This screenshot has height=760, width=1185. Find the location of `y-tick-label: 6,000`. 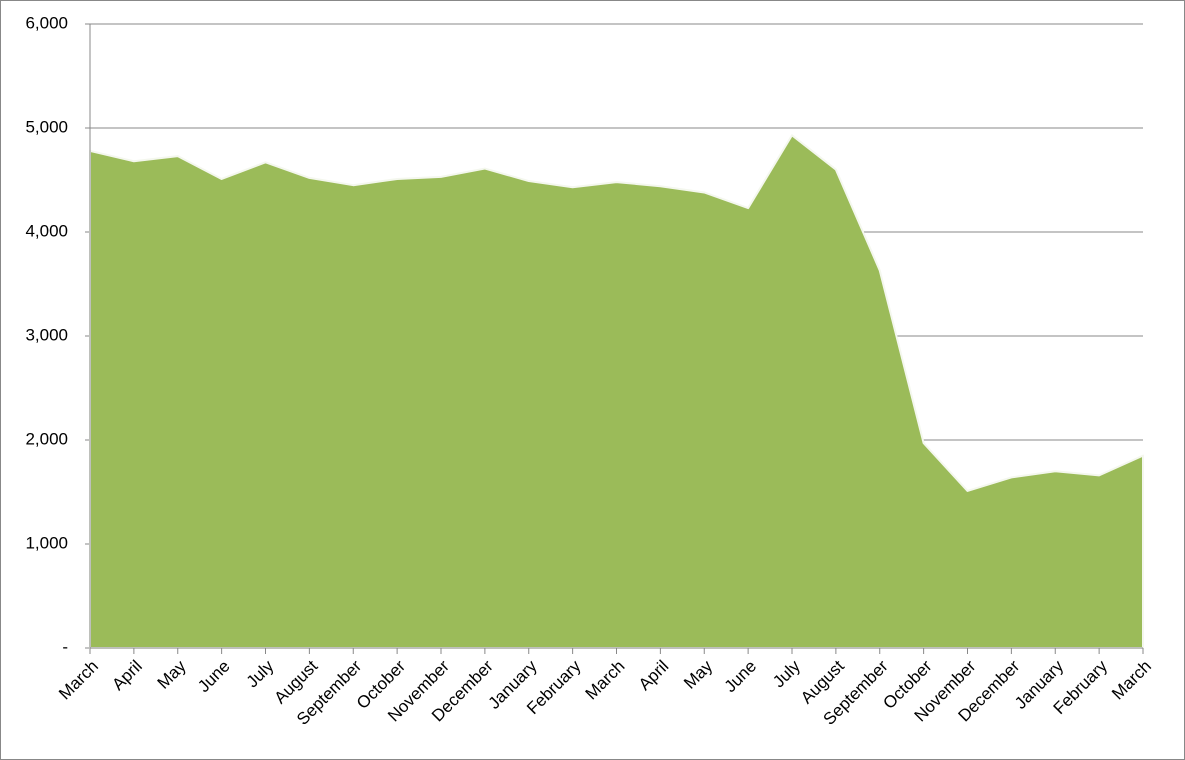

y-tick-label: 6,000 is located at coordinates (46, 22).